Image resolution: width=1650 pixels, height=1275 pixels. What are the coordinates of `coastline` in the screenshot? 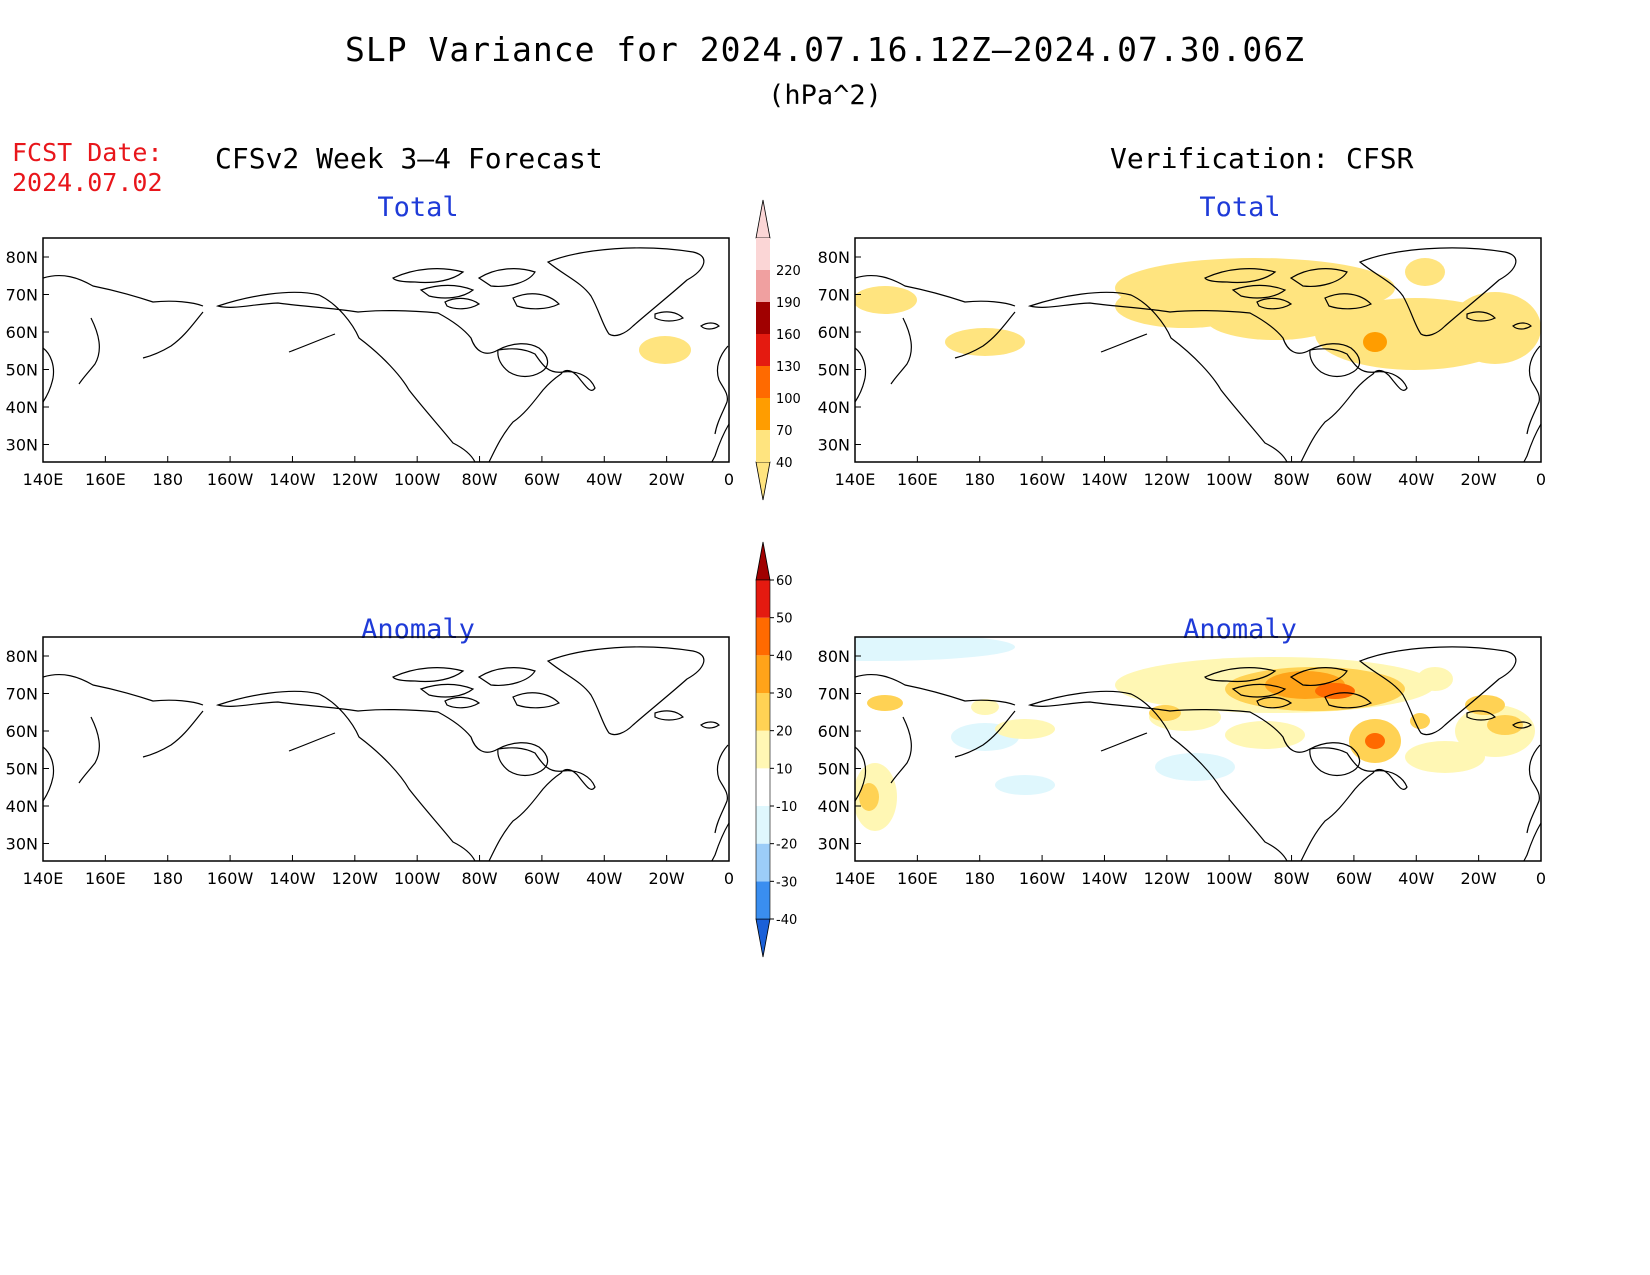 It's located at (386, 354).